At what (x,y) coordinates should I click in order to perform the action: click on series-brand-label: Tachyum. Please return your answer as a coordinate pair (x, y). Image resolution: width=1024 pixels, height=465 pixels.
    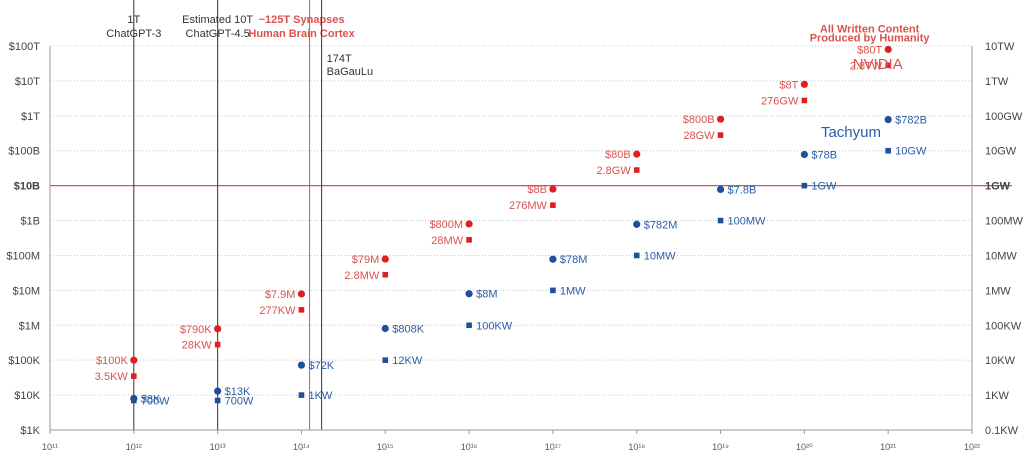
    Looking at the image, I should click on (851, 132).